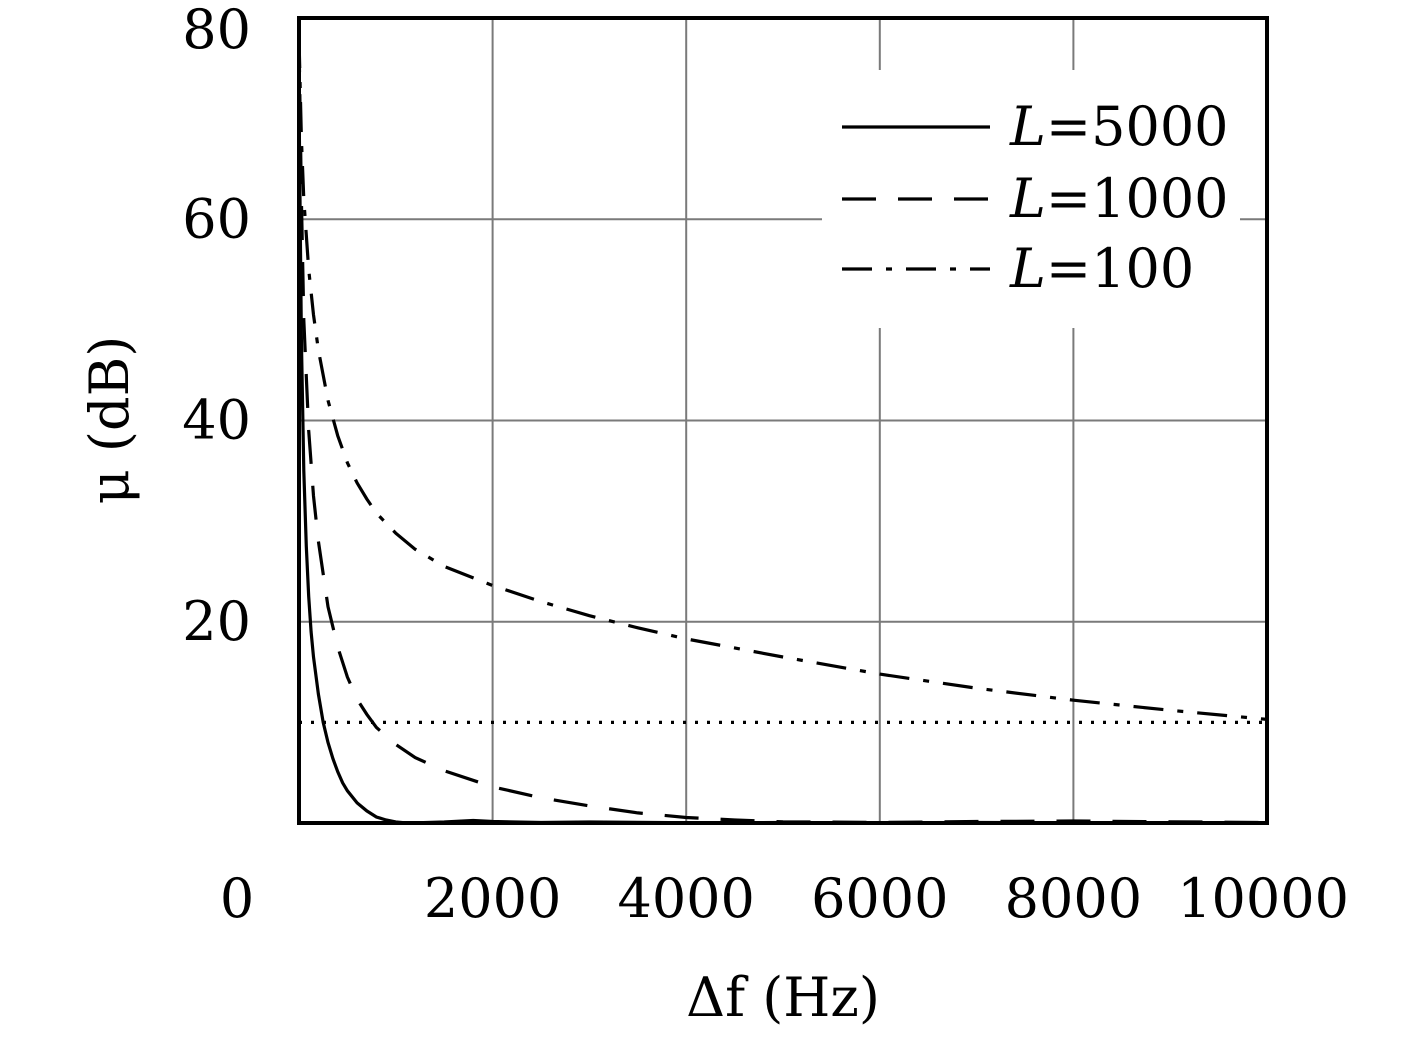  I want to click on legend-label: L=100, so click(1101, 268).